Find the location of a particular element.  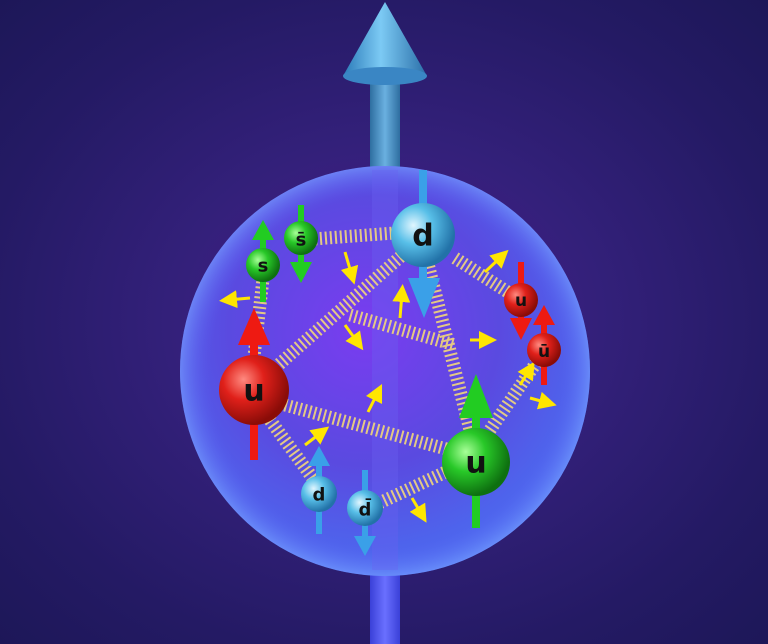

quark-label: d̄ is located at coordinates (365, 509).